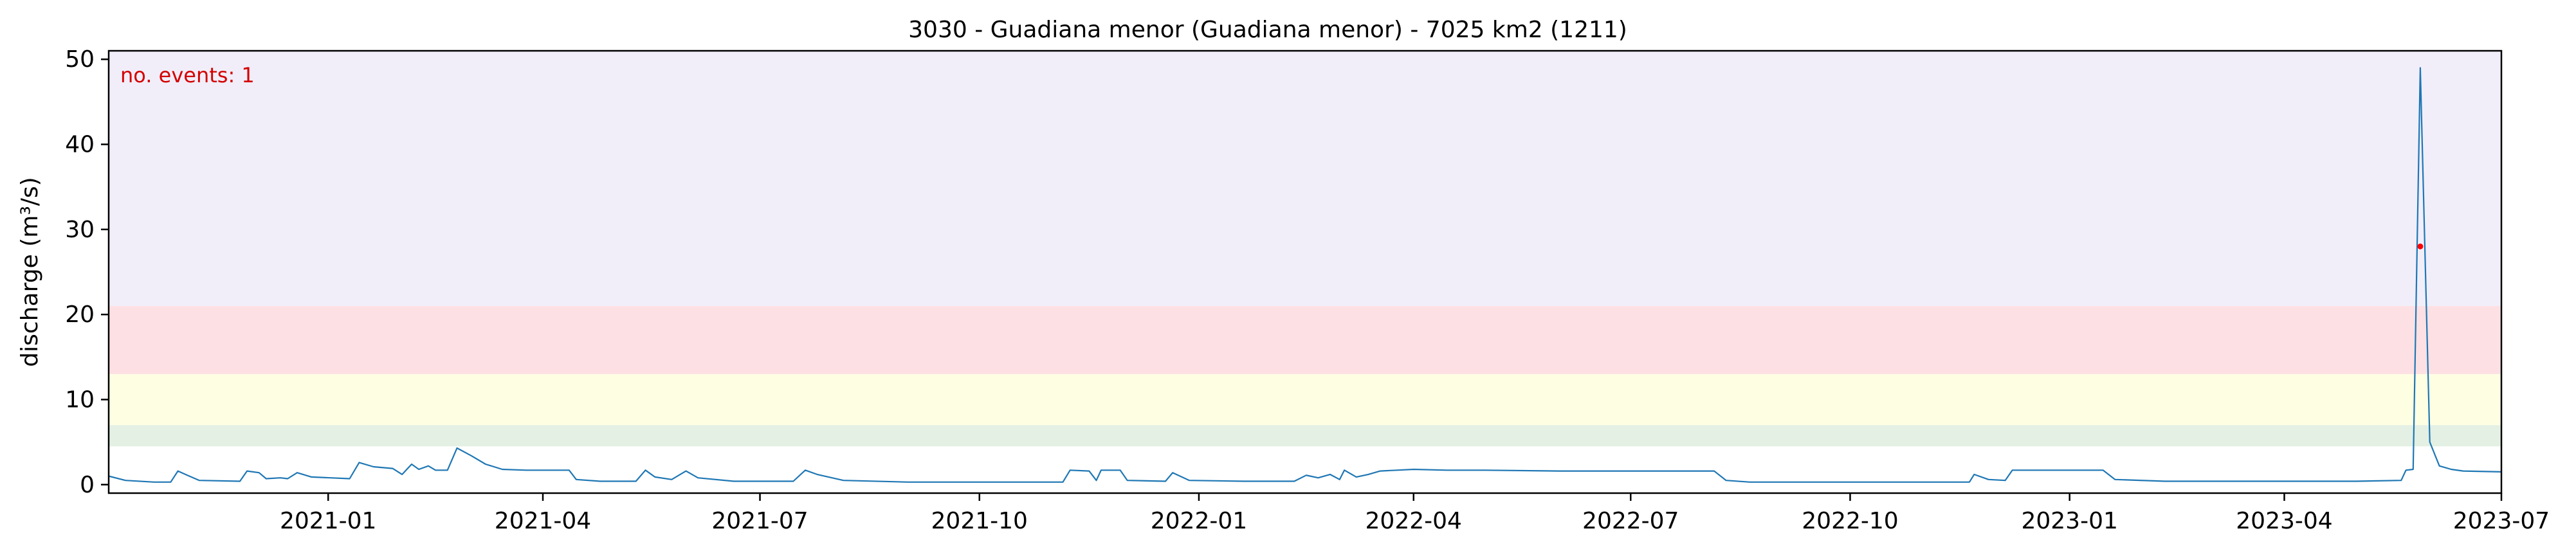 The width and height of the screenshot is (2576, 560). Describe the element at coordinates (760, 521) in the screenshot. I see `x-tick-label: 2021-07` at that location.